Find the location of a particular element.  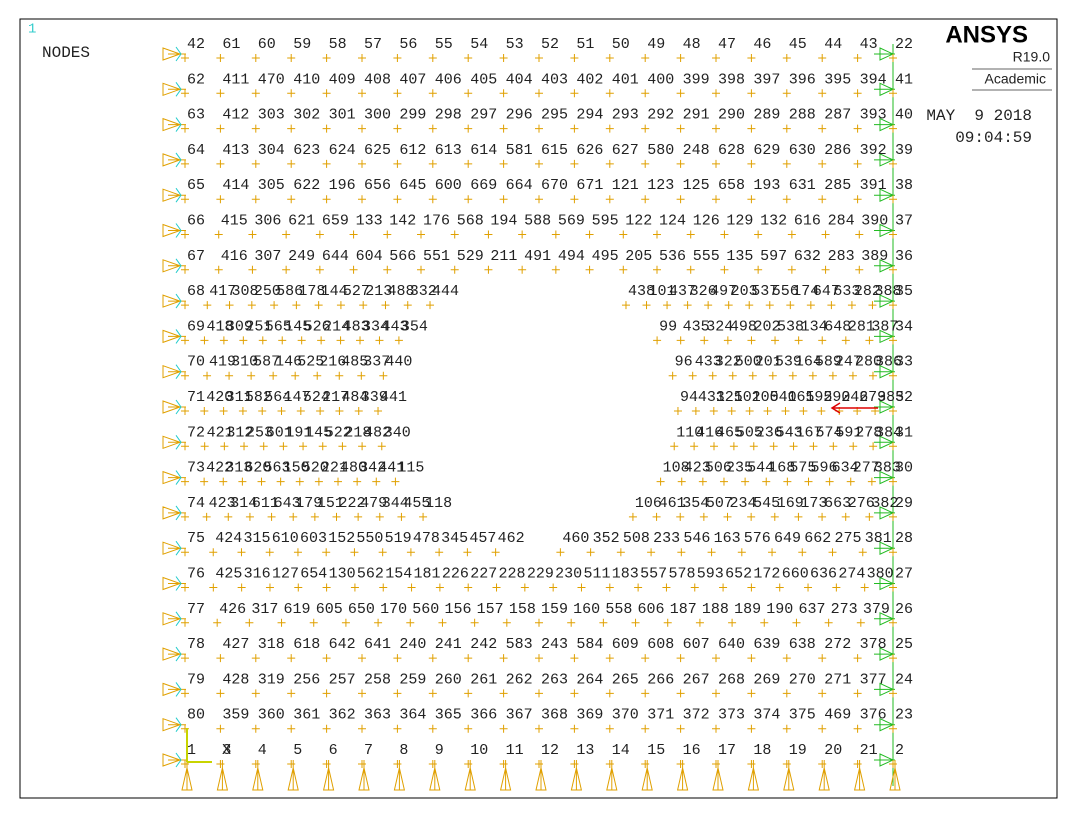

node-label: 250 is located at coordinates (267, 291).